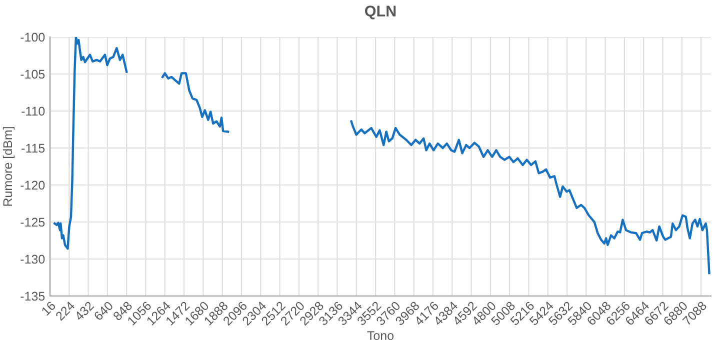  I want to click on y-tick-label: -100, so click(32, 37).